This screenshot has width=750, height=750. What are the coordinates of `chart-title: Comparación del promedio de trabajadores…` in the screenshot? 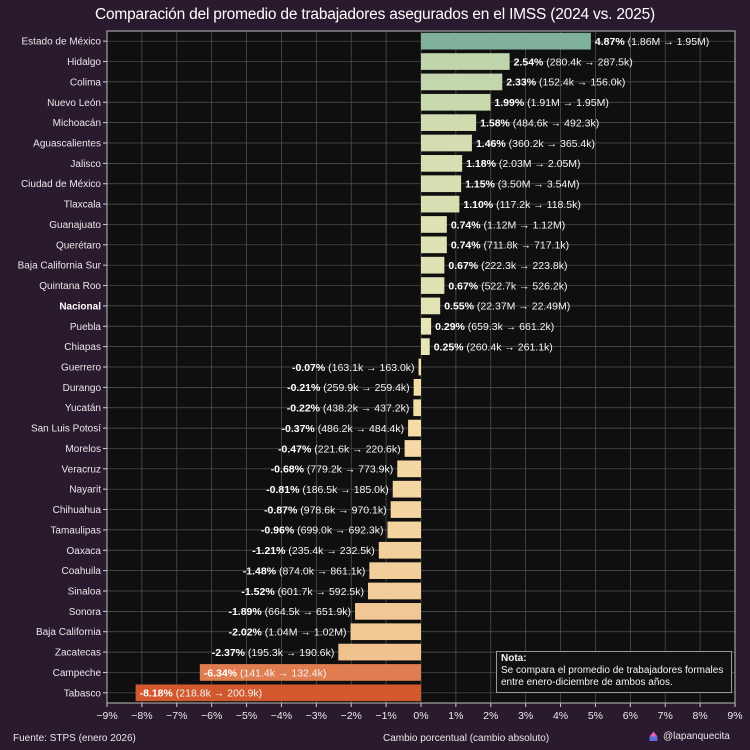 It's located at (375, 14).